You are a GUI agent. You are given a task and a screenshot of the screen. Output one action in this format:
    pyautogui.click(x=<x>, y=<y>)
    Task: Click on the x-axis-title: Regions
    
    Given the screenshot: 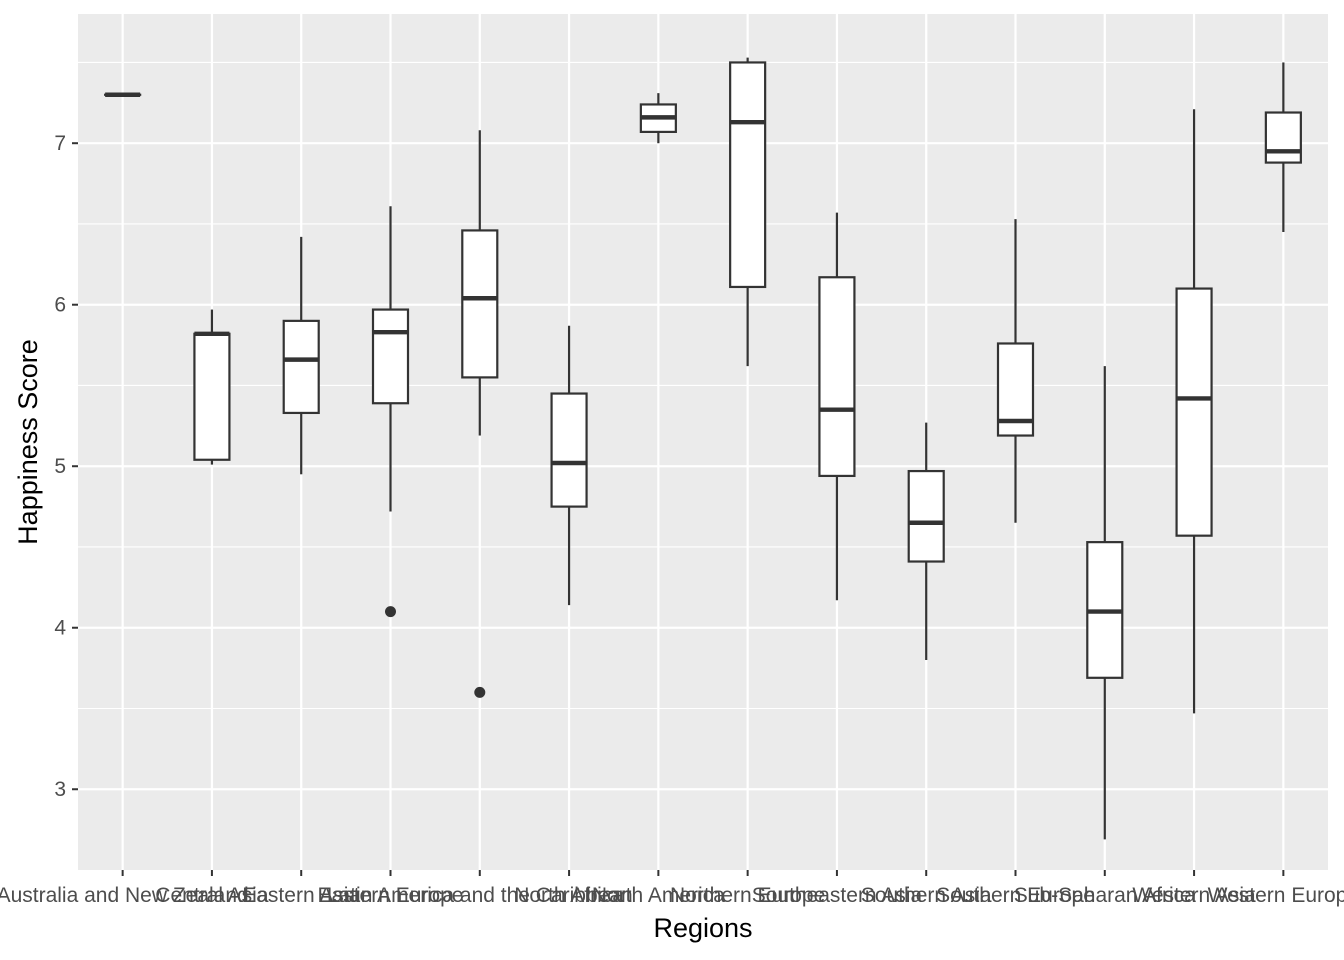 What is the action you would take?
    pyautogui.click(x=702, y=928)
    